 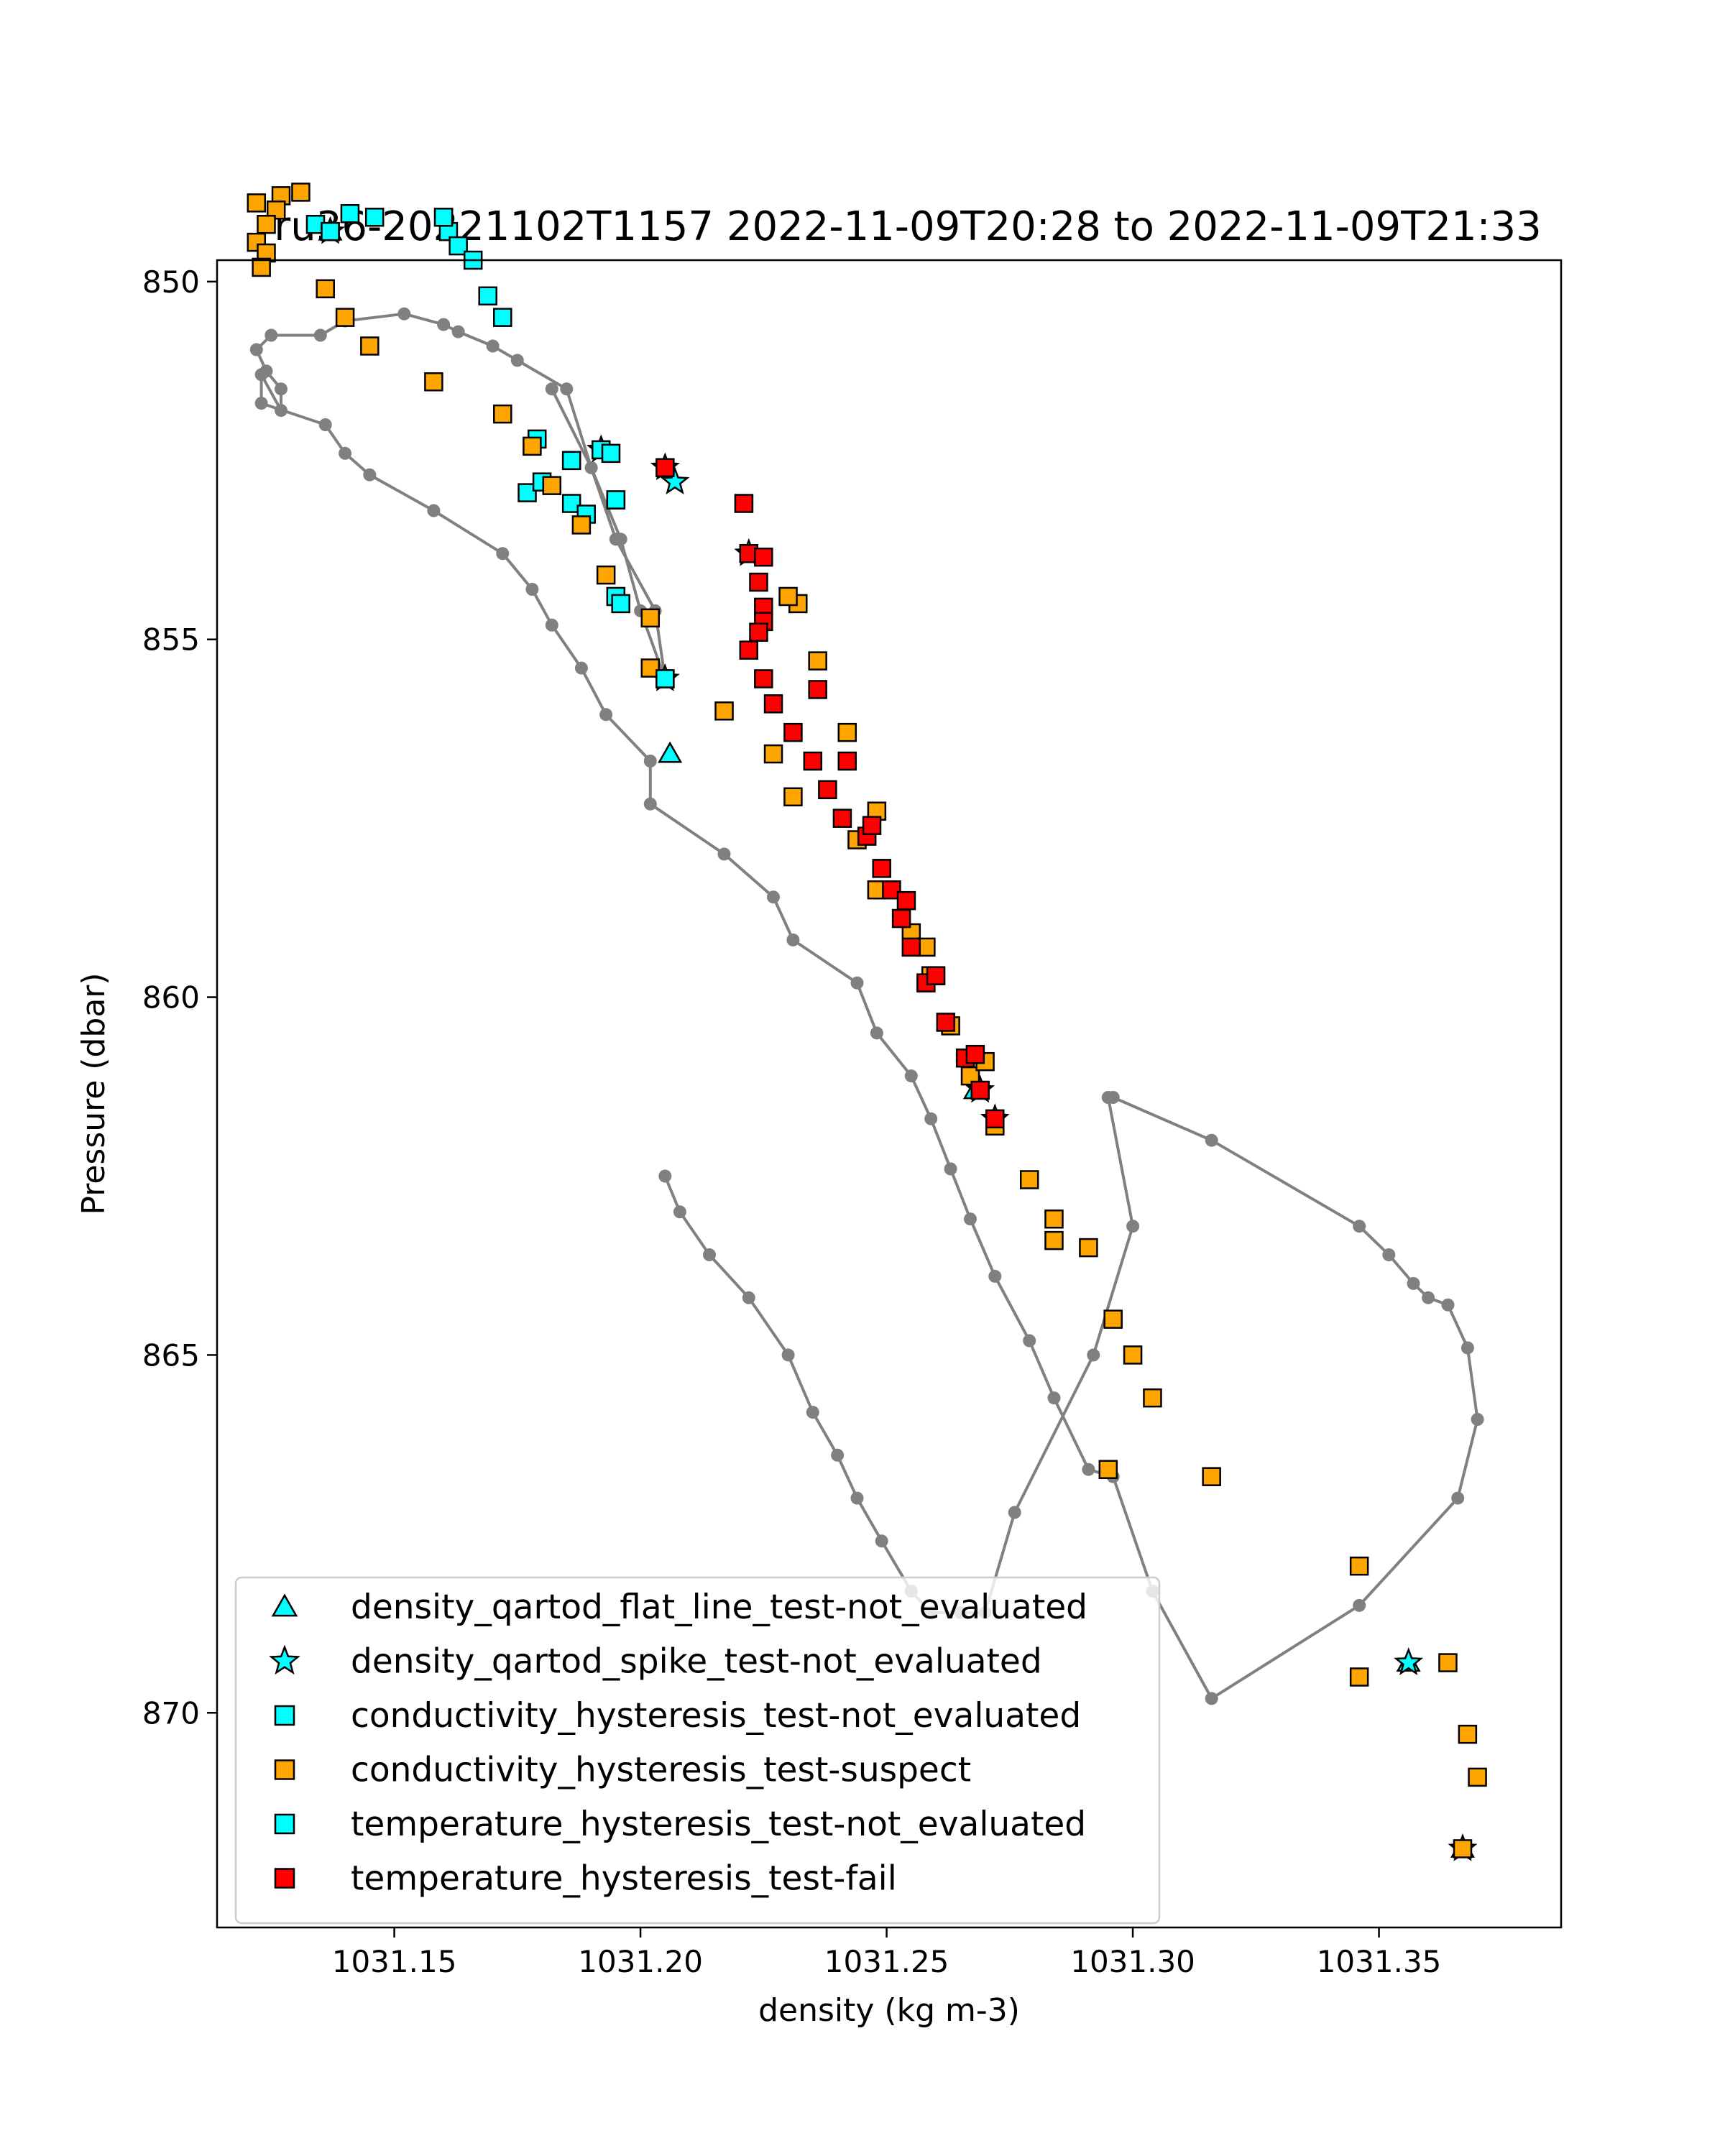 I want to click on flag-marker-triangle, so click(x=670, y=752).